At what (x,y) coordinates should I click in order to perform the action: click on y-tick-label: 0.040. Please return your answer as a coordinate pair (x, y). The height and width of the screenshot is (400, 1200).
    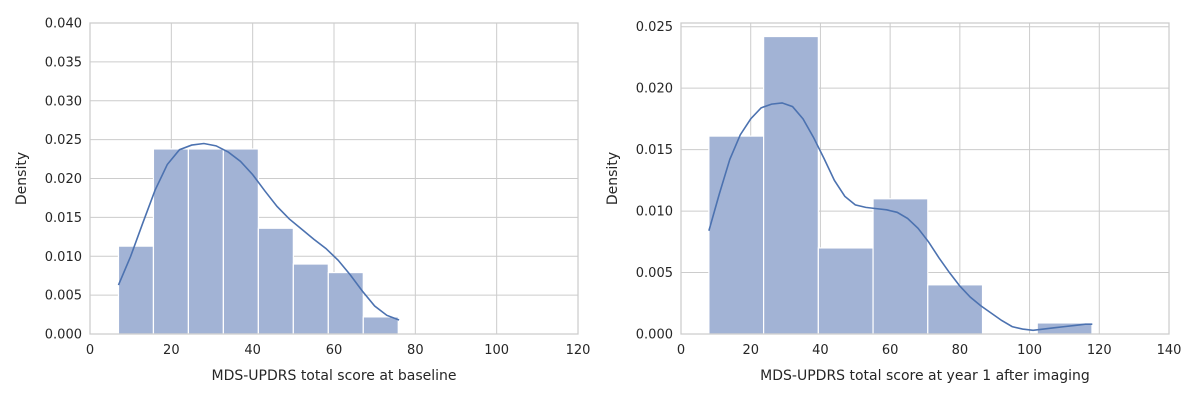
    Looking at the image, I should click on (63, 24).